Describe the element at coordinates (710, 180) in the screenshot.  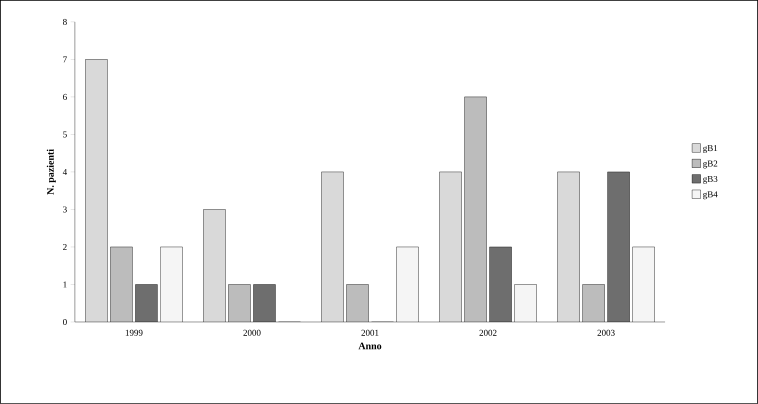
I see `legend-label: gB3` at that location.